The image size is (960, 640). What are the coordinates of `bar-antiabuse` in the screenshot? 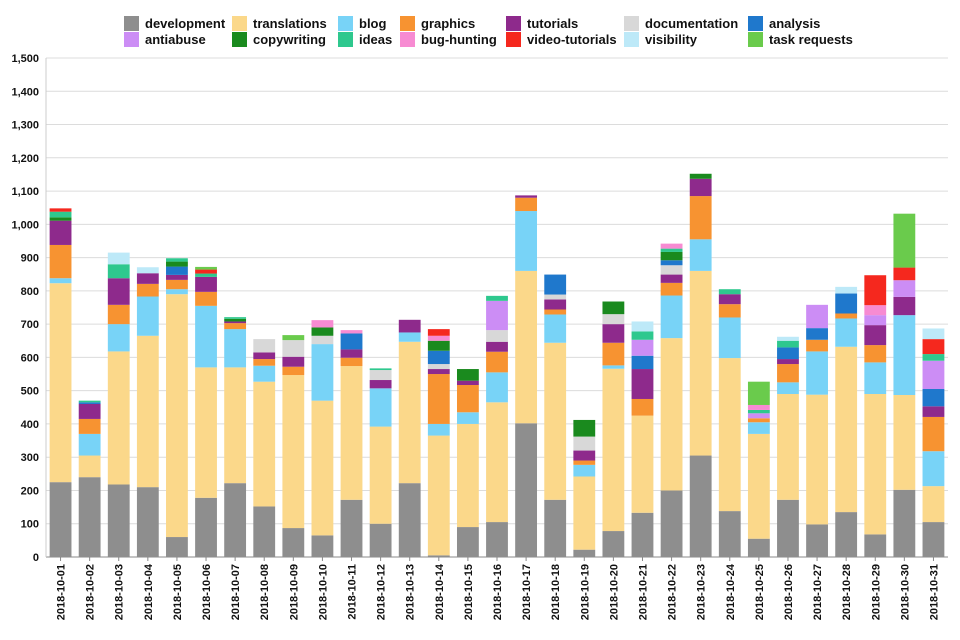 It's located at (875, 320).